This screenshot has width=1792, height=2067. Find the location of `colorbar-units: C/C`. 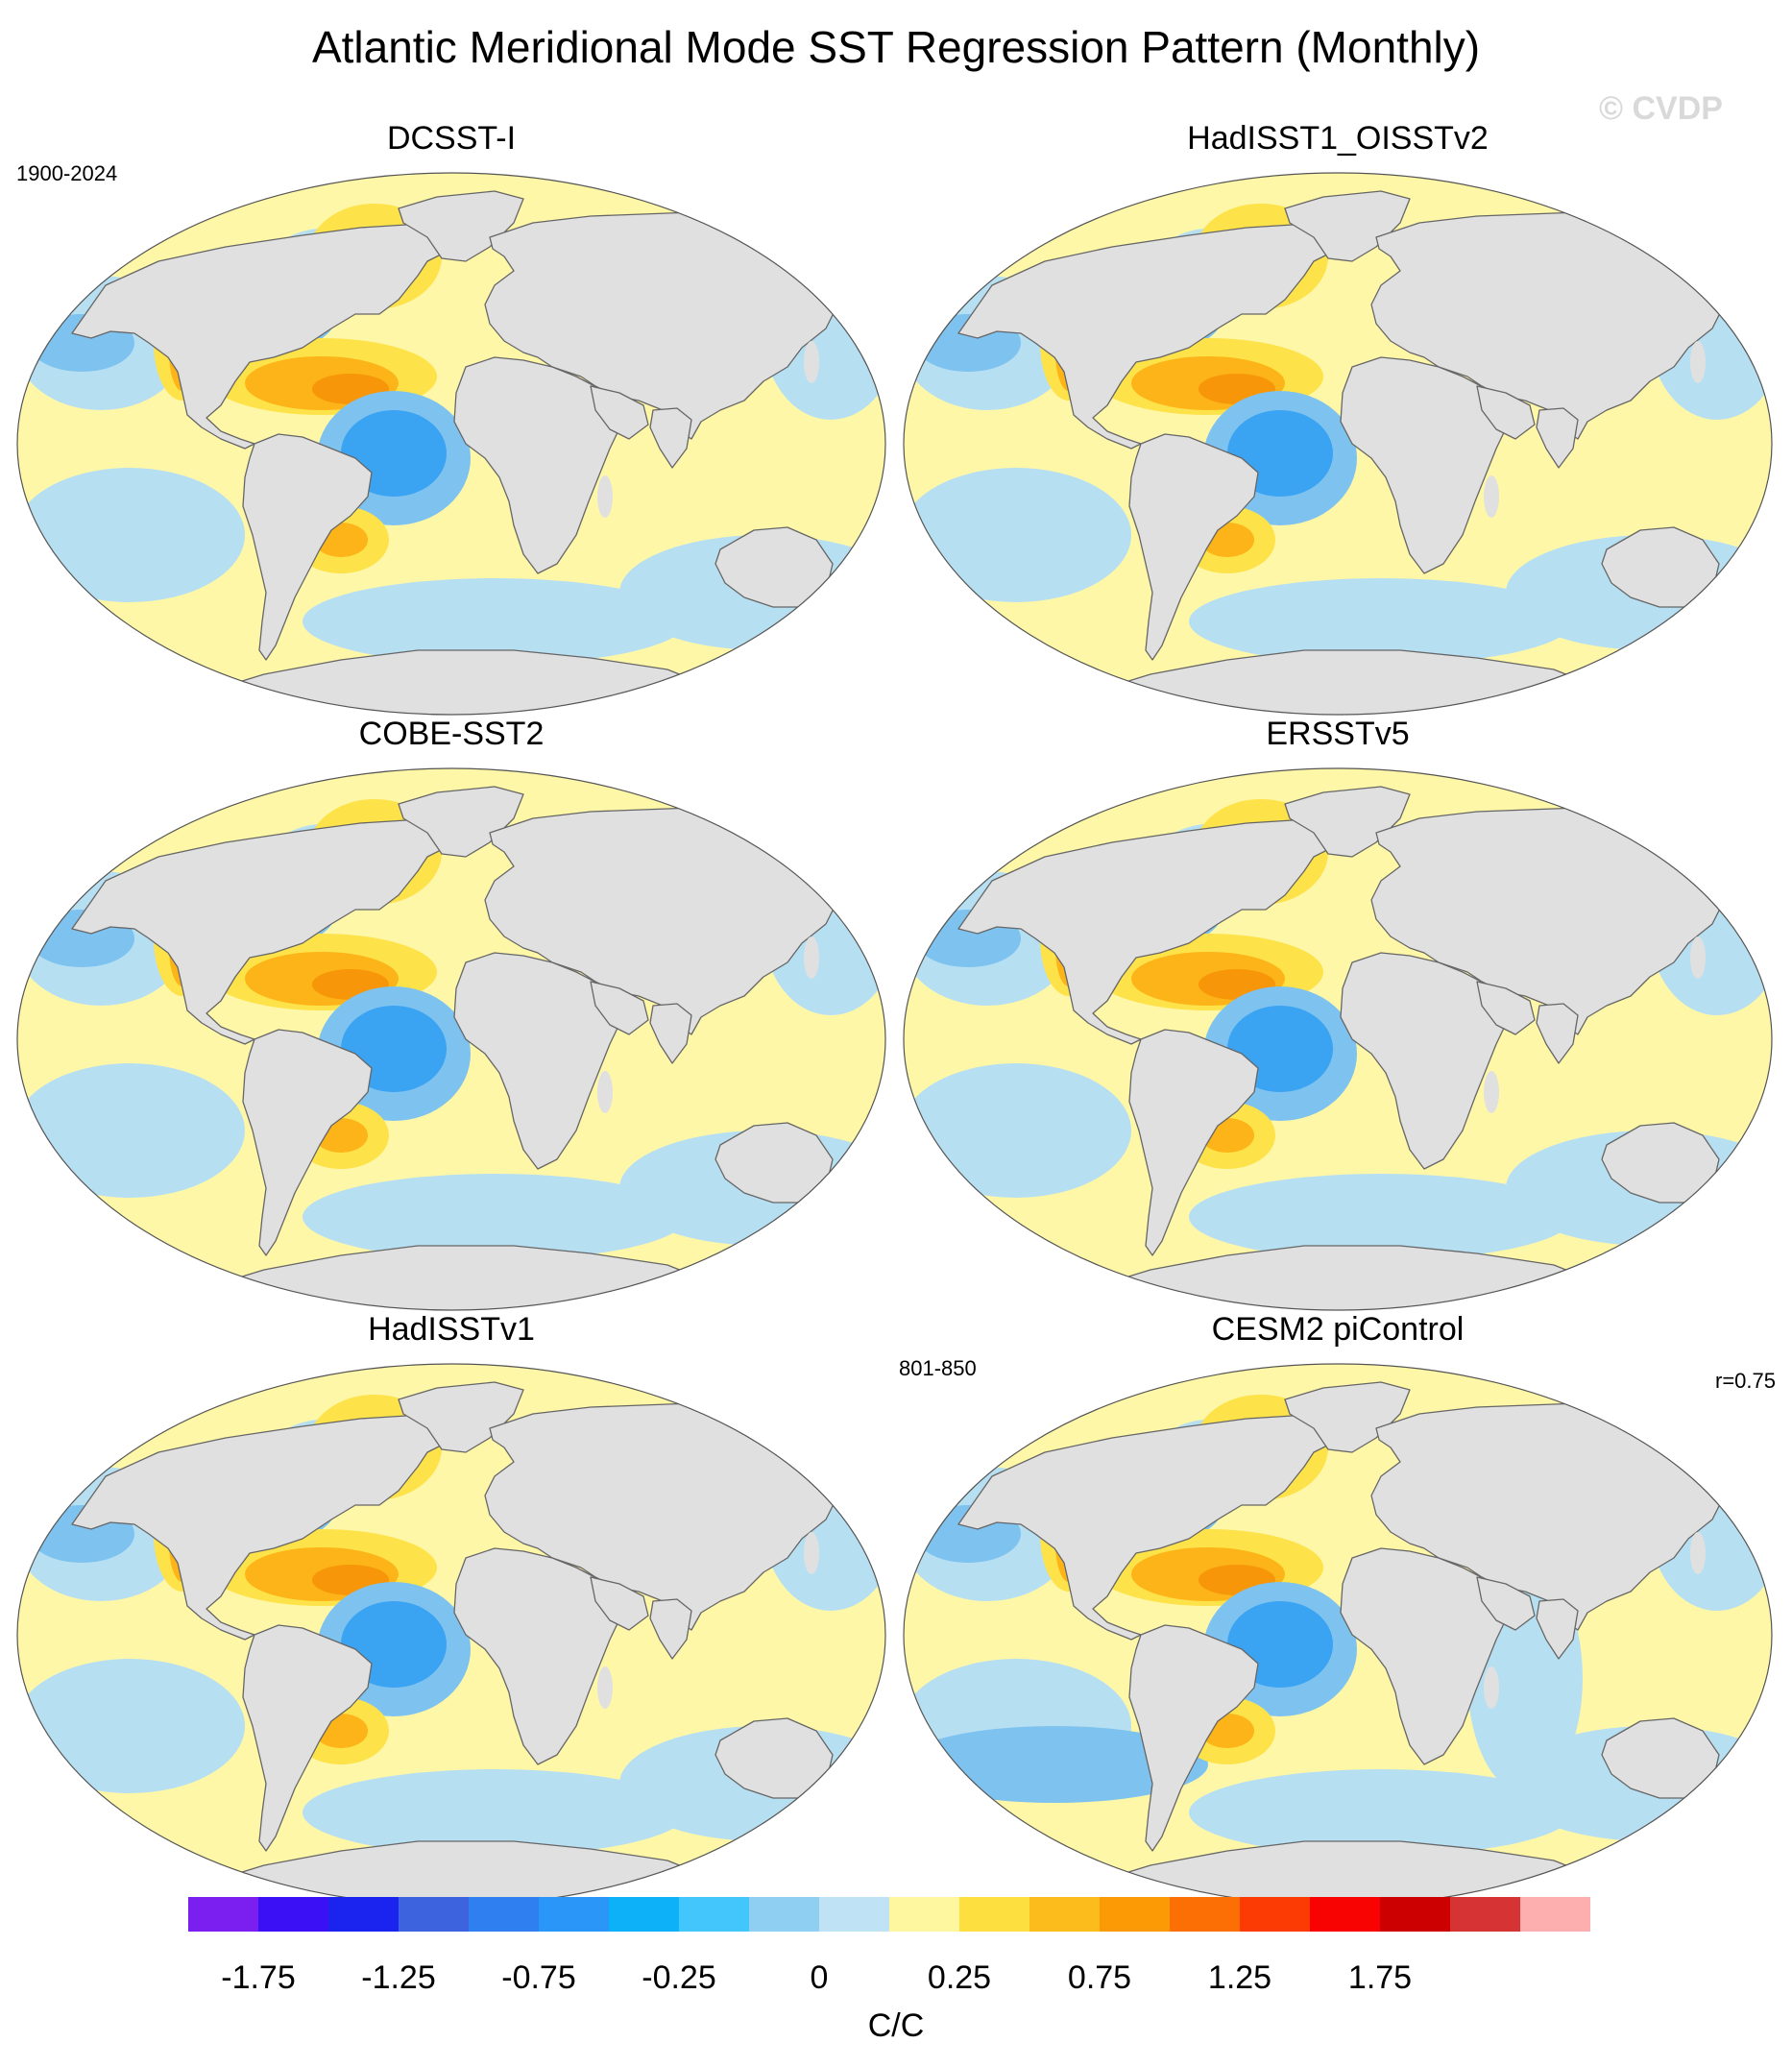

colorbar-units: C/C is located at coordinates (896, 2026).